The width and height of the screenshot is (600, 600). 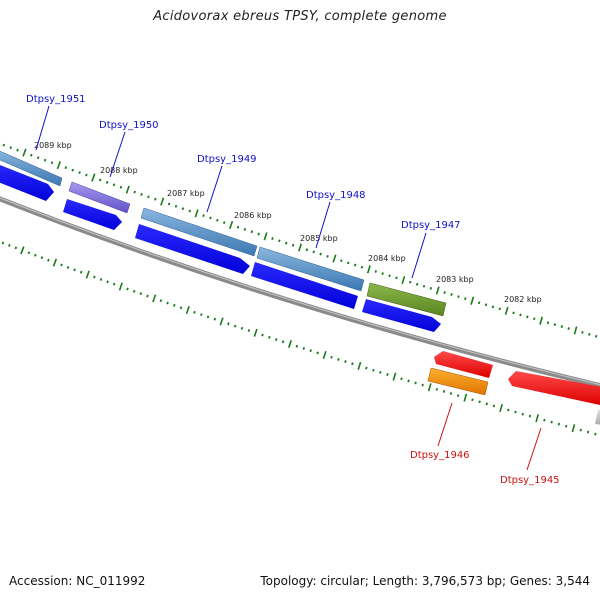 I want to click on cds-arrow-1951, so click(x=27, y=182).